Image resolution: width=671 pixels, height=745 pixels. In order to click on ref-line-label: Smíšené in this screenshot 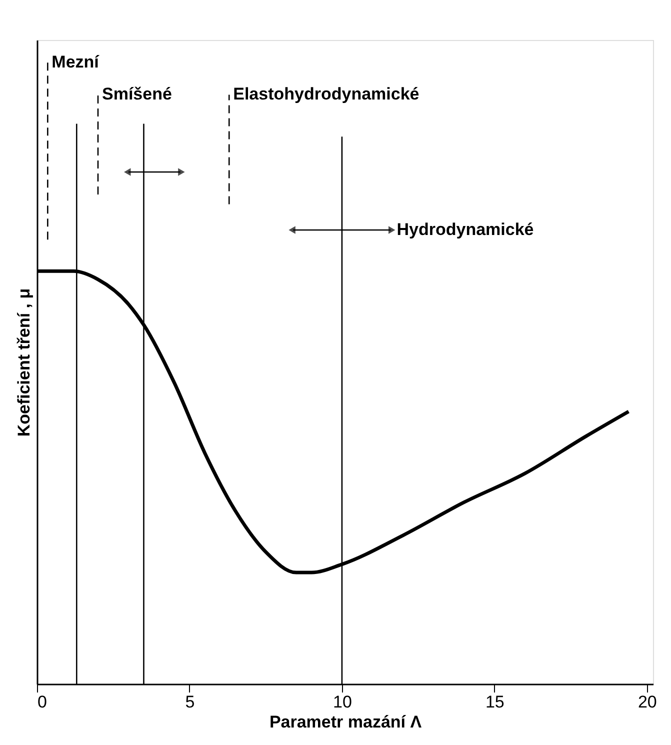, I will do `click(137, 94)`.